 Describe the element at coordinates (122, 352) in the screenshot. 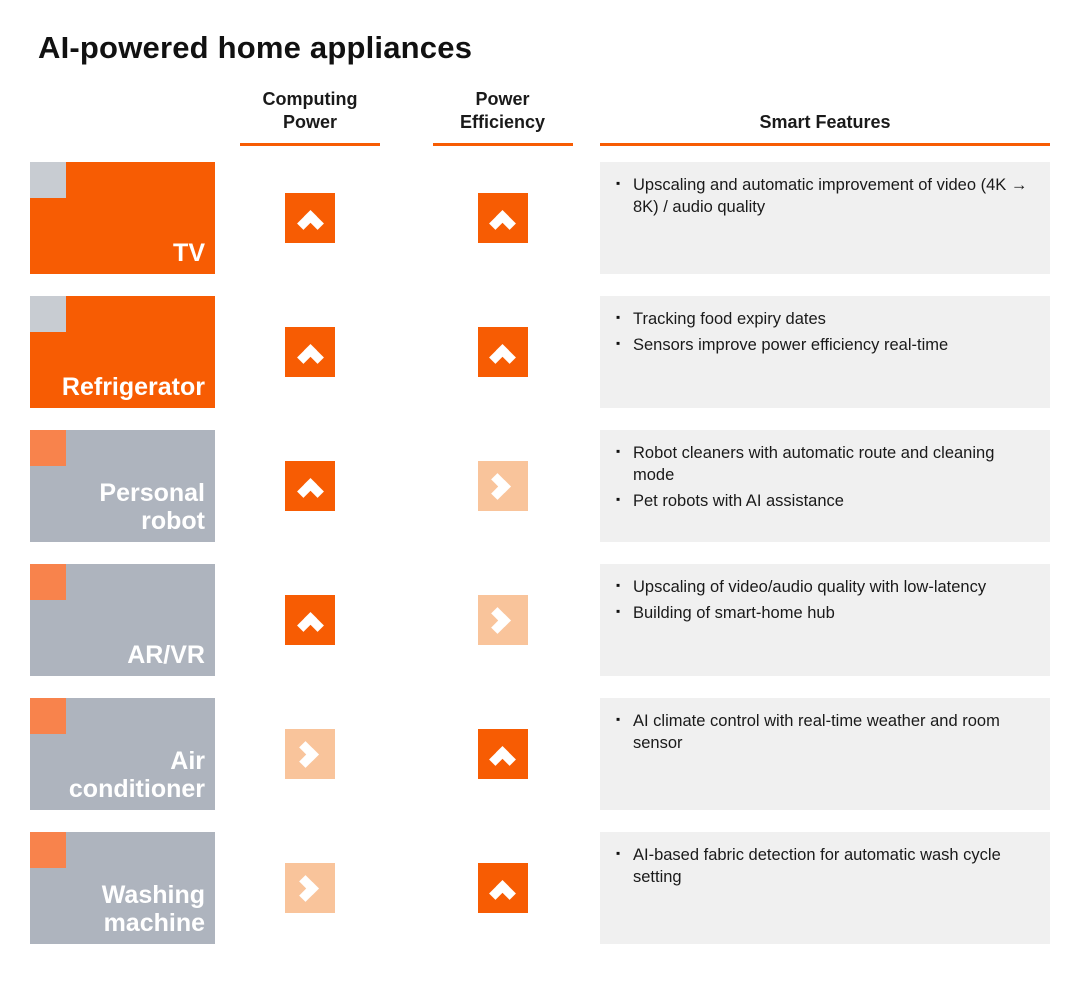

I see `appliance-box-refrigerator: Refrigerator` at that location.